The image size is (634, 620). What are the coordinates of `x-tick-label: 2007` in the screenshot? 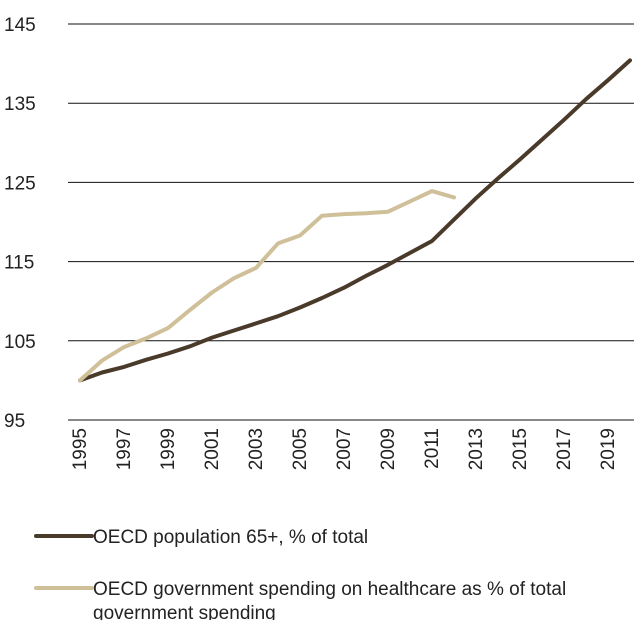 It's located at (344, 449).